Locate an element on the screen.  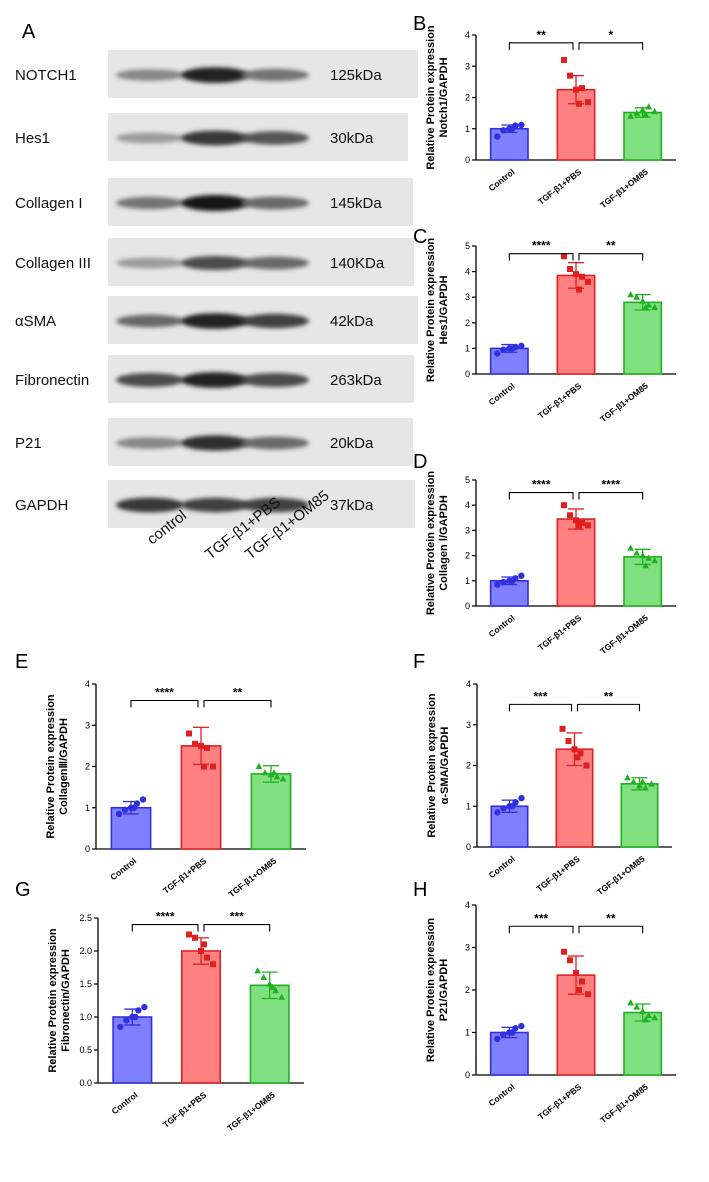
panel-letter: C is located at coordinates (420, 237).